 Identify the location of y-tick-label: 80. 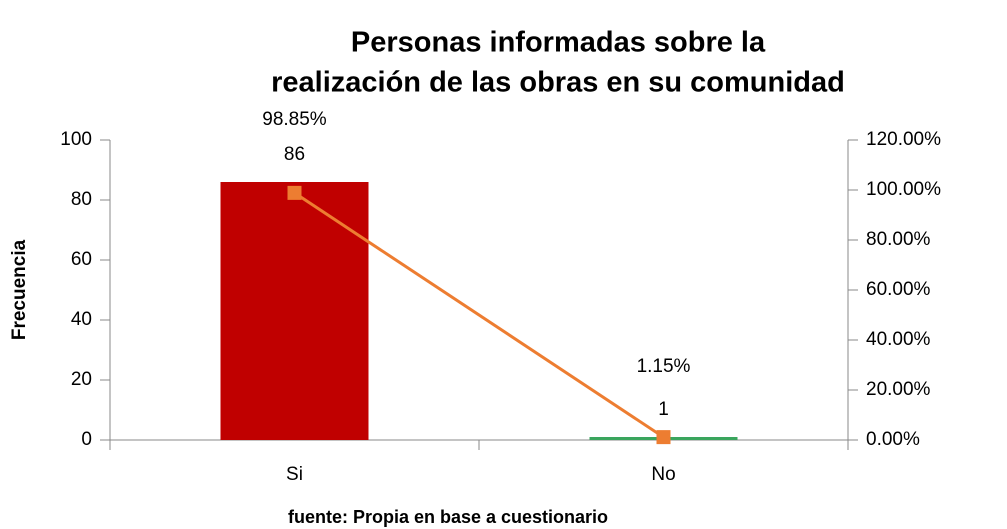
(81, 199).